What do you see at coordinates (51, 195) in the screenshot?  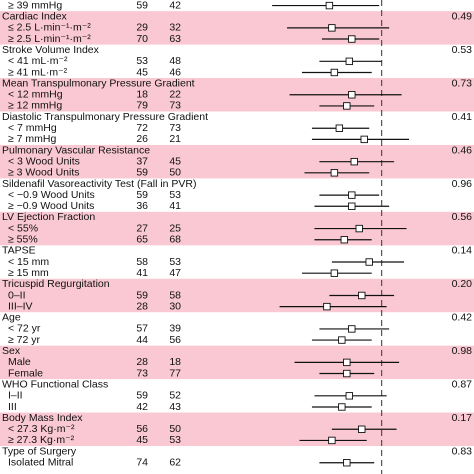 I see `subgroup-label: < −0.9 Wood Units` at bounding box center [51, 195].